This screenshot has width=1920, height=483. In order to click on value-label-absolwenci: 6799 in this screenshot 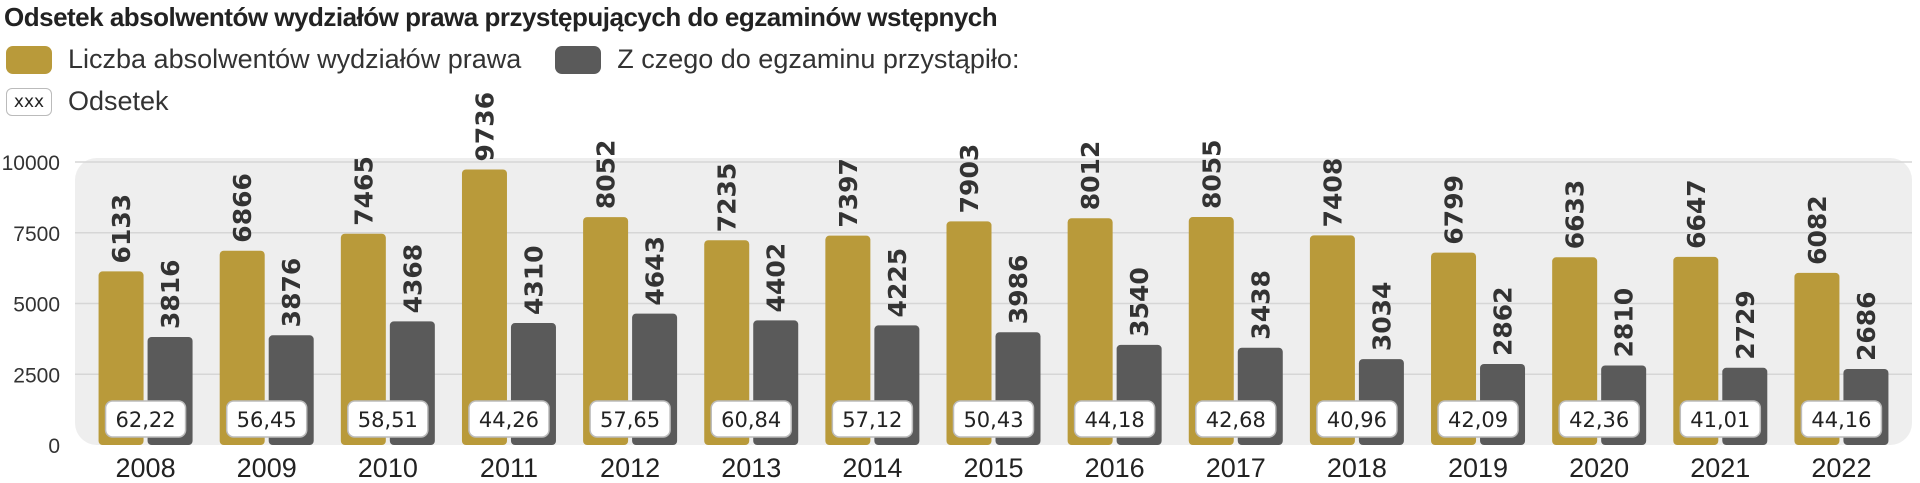, I will do `click(1454, 210)`.